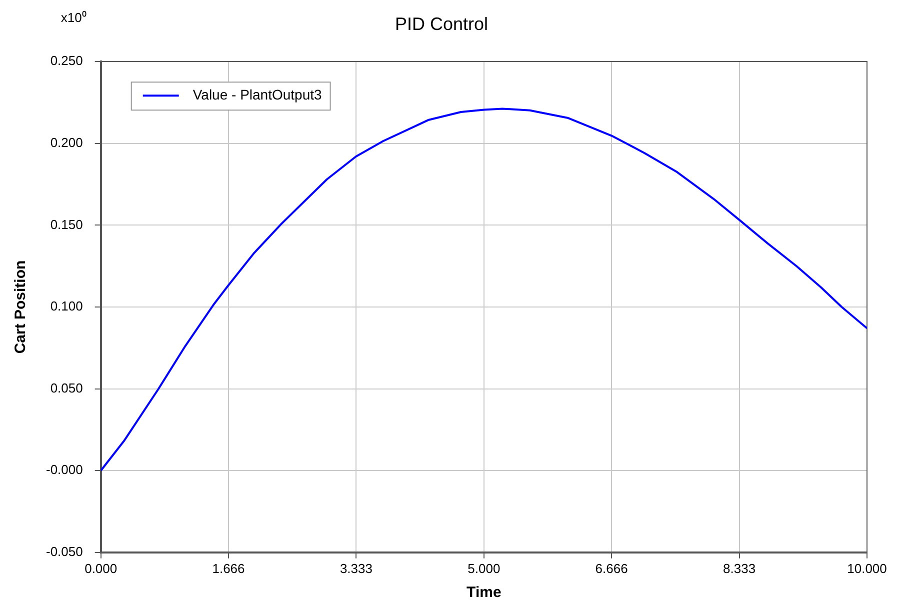 The image size is (913, 610). Describe the element at coordinates (73, 17) in the screenshot. I see `text: x10⁰` at that location.